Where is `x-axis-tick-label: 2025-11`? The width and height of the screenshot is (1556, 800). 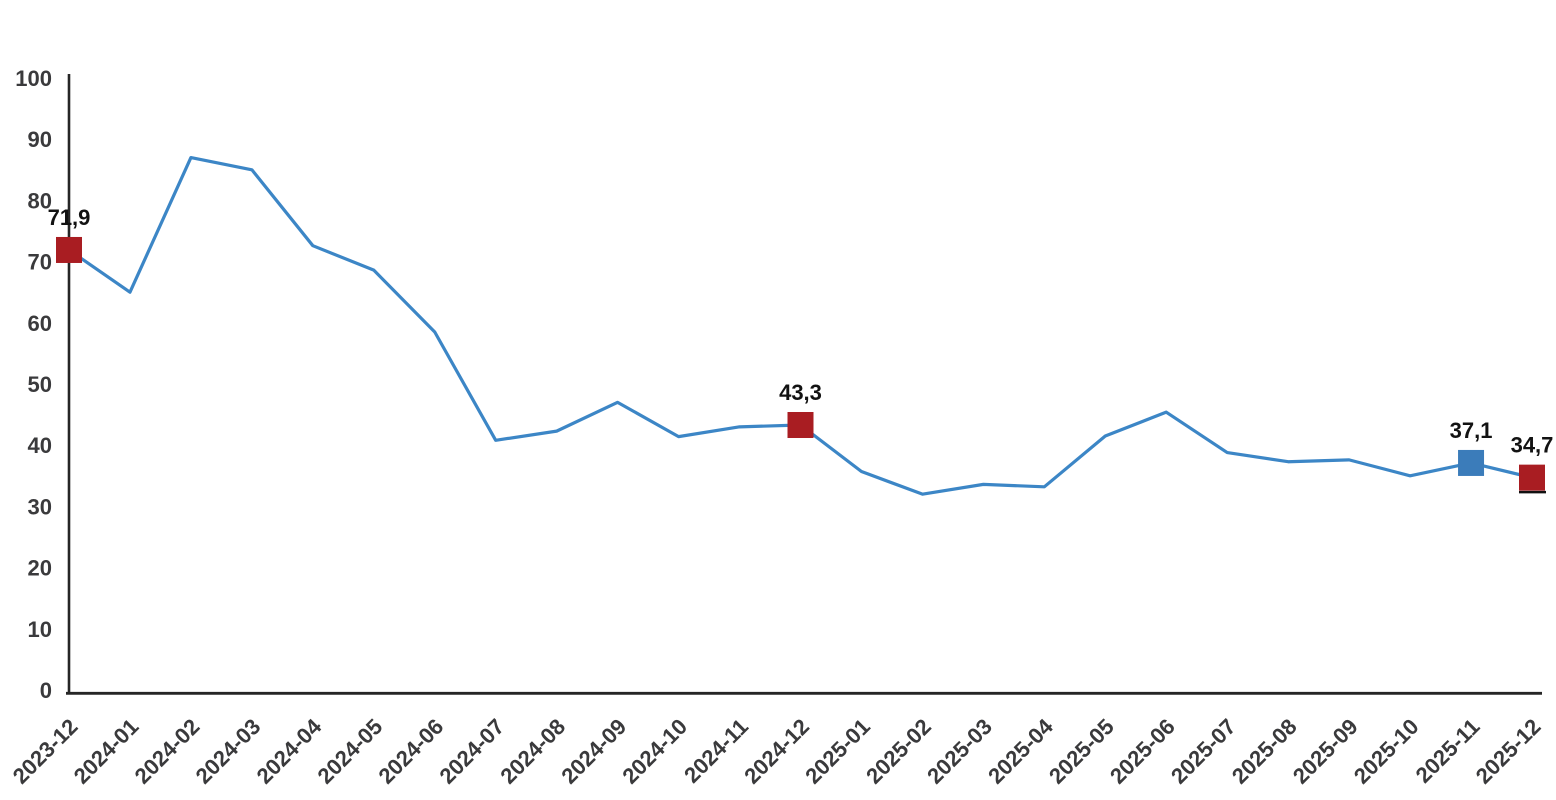
x-axis-tick-label: 2025-11 is located at coordinates (1448, 751).